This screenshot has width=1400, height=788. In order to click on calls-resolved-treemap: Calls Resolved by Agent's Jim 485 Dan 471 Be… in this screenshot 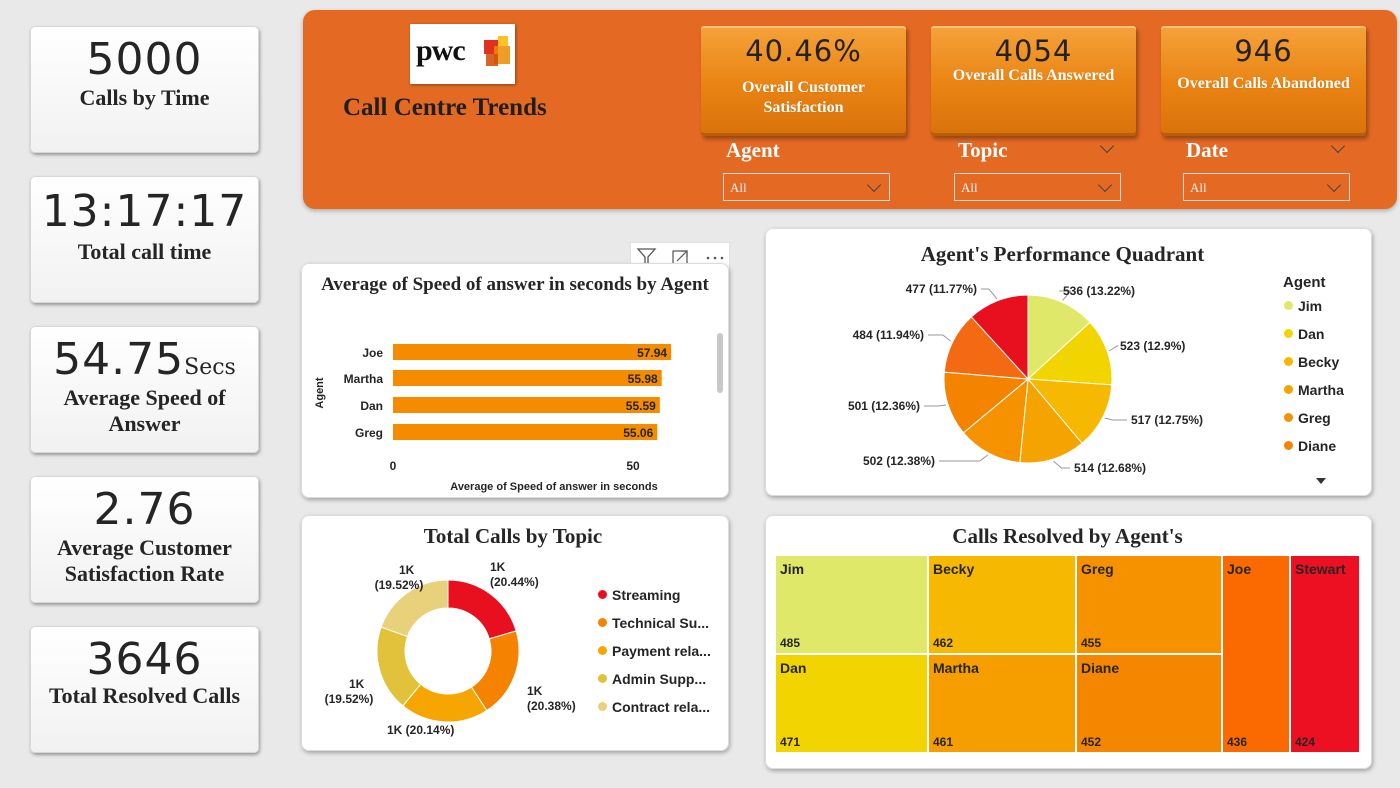, I will do `click(1068, 642)`.